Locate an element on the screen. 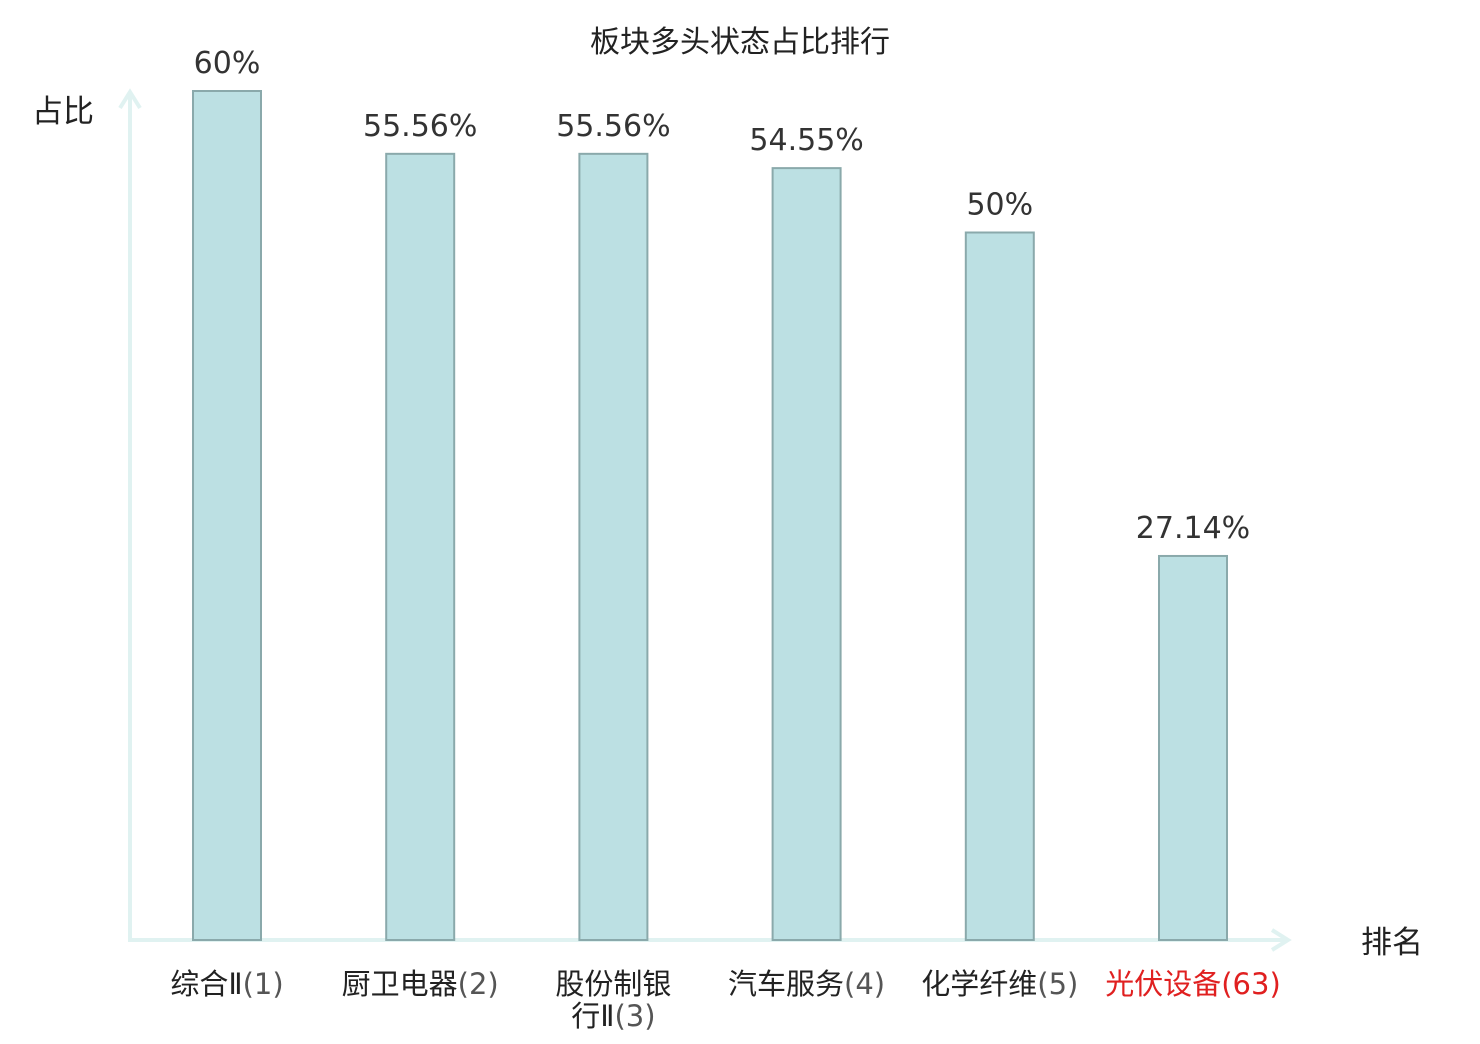 The image size is (1480, 1044). x-axis-label: 排名 is located at coordinates (1392, 943).